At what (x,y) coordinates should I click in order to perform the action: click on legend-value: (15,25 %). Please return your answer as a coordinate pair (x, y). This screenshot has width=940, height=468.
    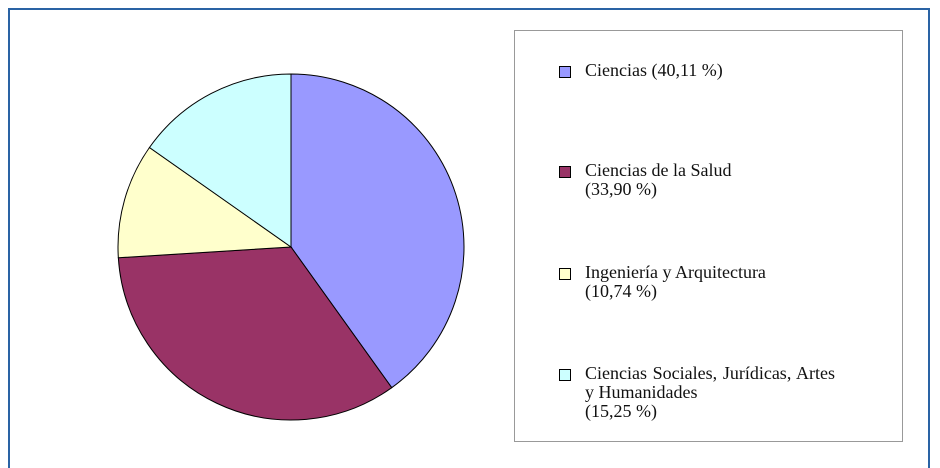
    Looking at the image, I should click on (621, 411).